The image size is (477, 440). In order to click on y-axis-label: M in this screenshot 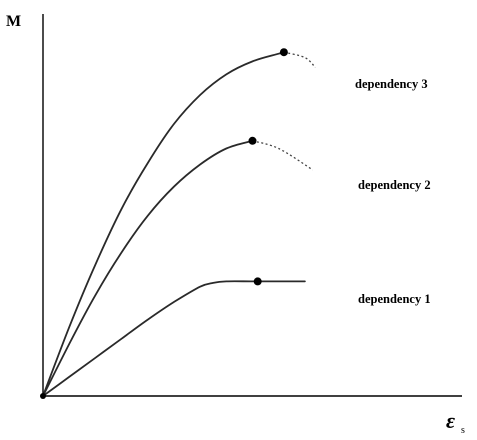, I will do `click(13, 21)`.